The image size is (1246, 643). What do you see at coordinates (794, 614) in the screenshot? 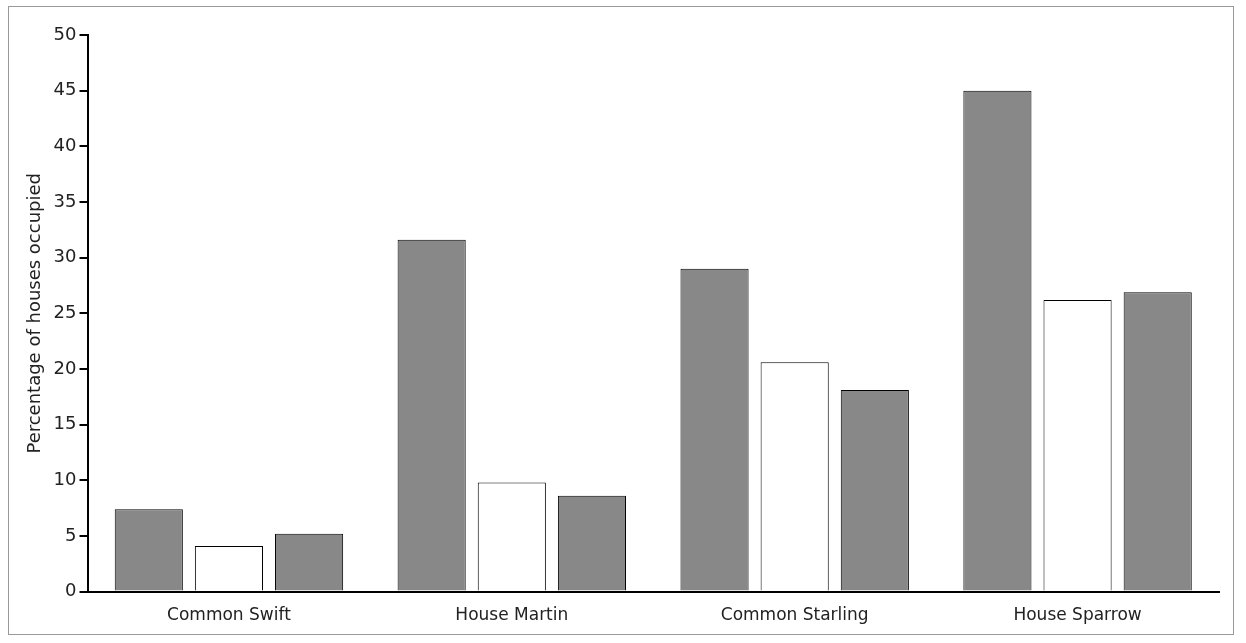
I see `x-tick-label: Common Starling` at bounding box center [794, 614].